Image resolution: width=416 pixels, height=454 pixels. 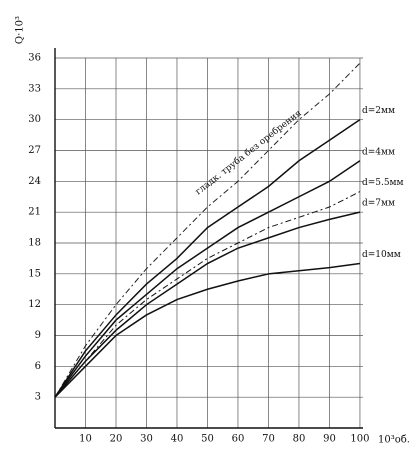 I want to click on x-tick-label: 50, so click(x=207, y=439).